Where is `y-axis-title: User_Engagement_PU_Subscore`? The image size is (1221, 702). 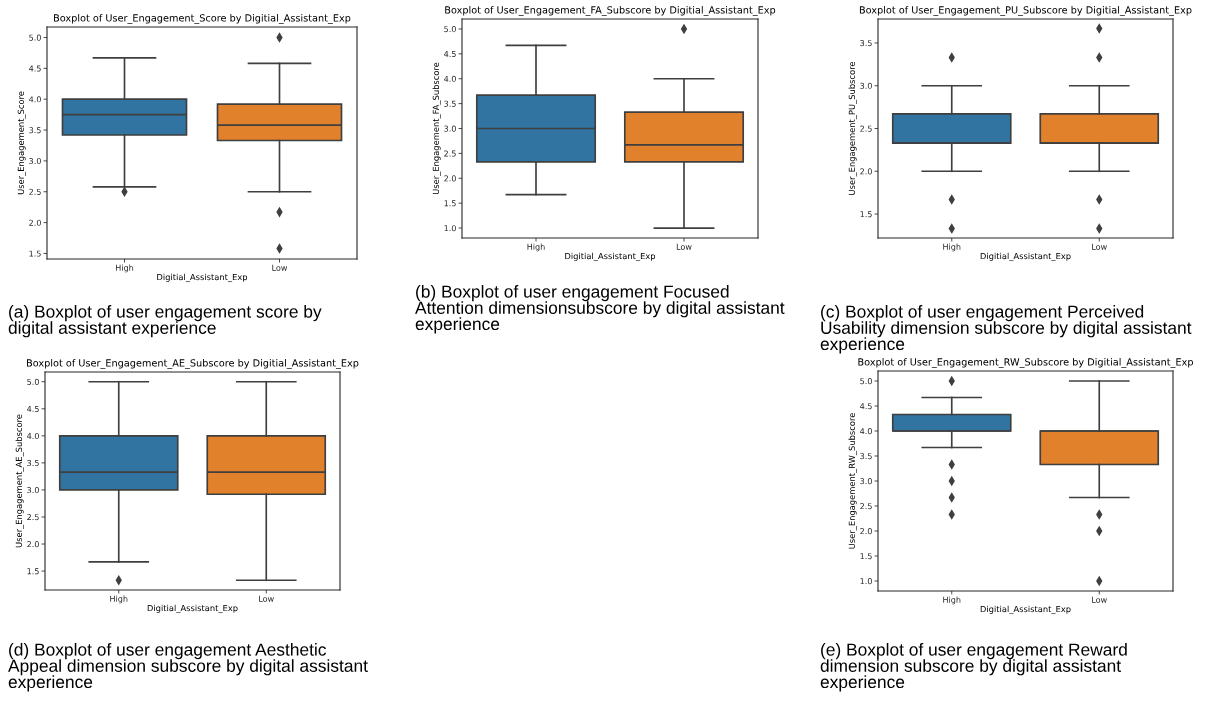
y-axis-title: User_Engagement_PU_Subscore is located at coordinates (852, 128).